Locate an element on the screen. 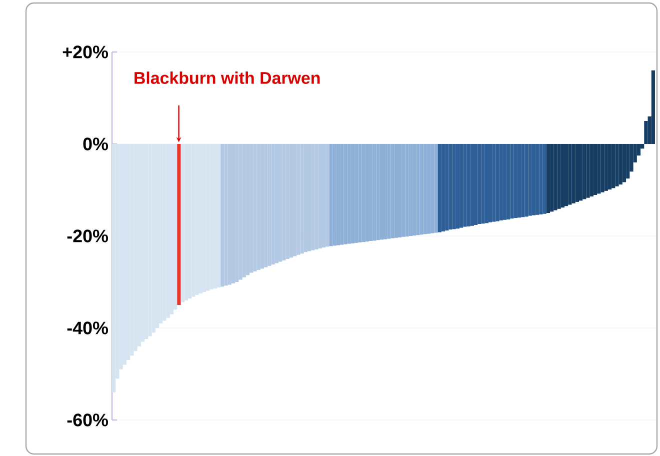 The width and height of the screenshot is (660, 456). y-tick-label: -40% is located at coordinates (87, 328).